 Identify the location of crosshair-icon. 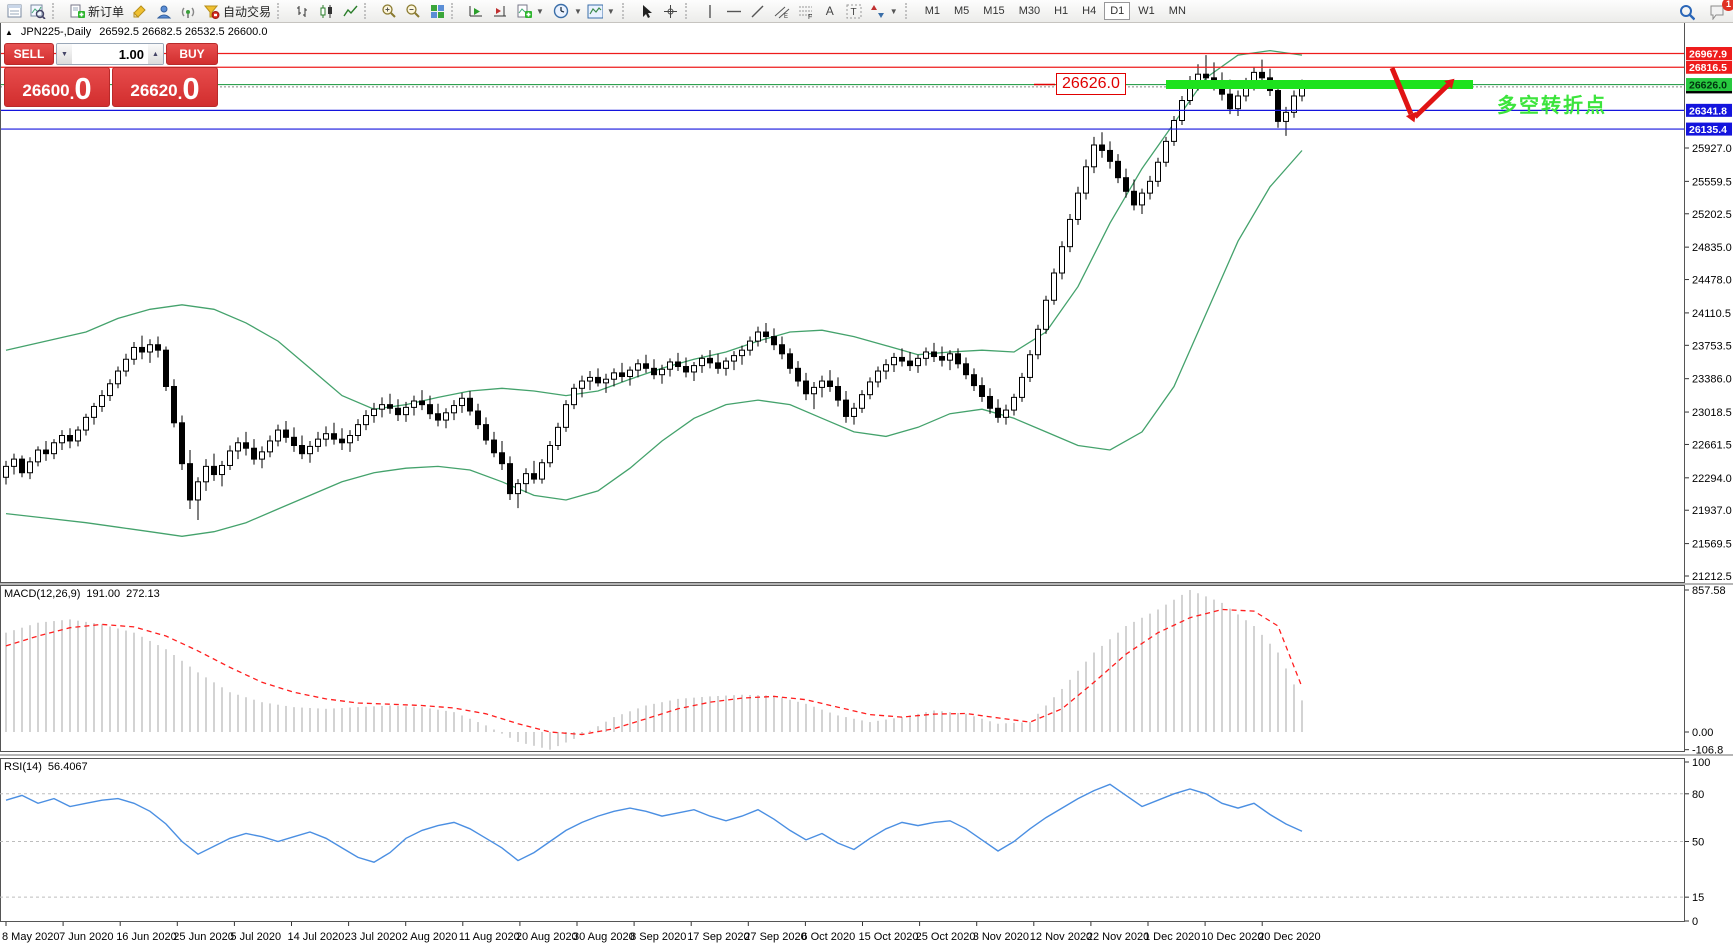
(671, 11).